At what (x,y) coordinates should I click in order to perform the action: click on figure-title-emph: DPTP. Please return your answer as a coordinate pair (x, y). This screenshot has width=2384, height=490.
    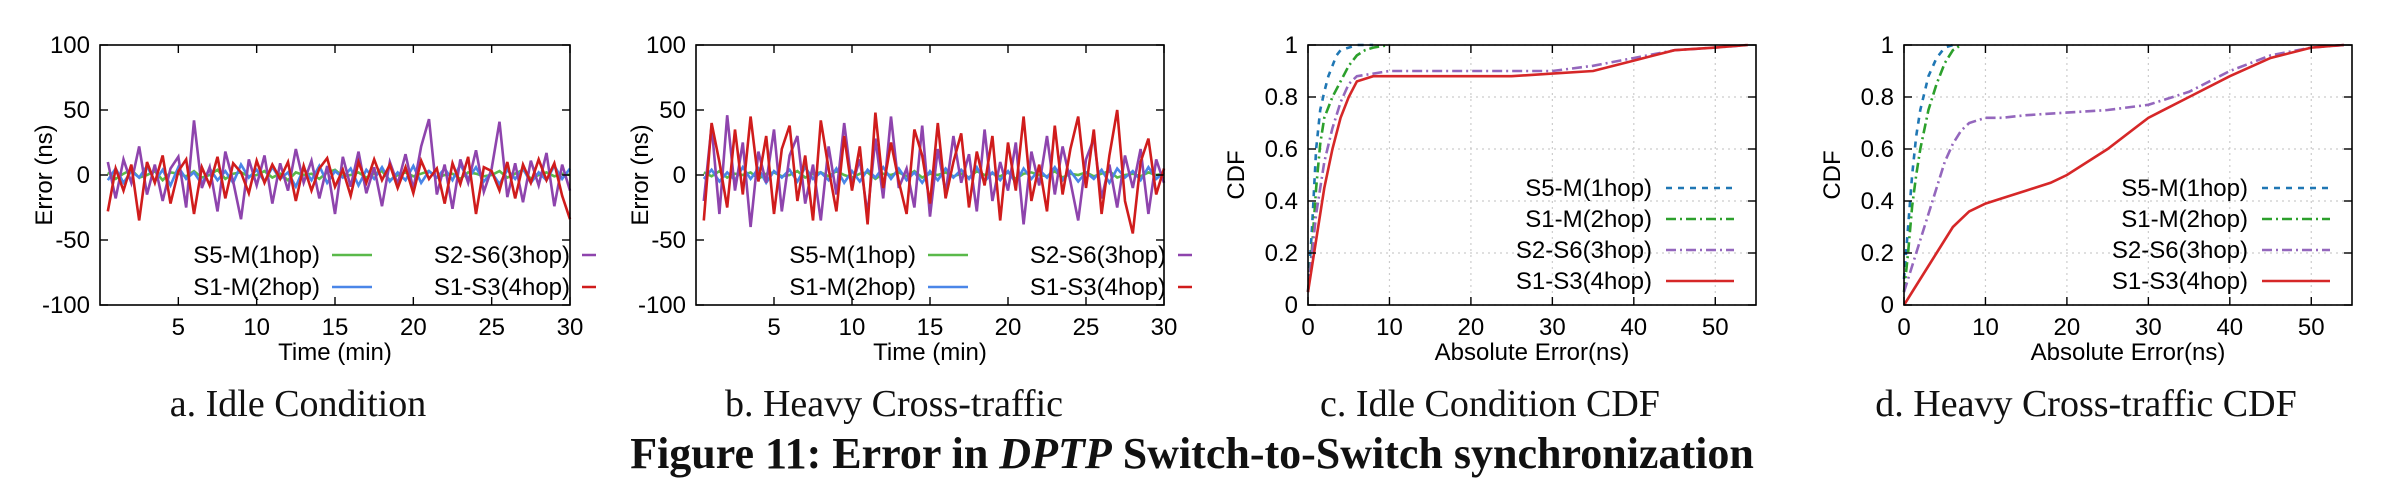
    Looking at the image, I should click on (1055, 453).